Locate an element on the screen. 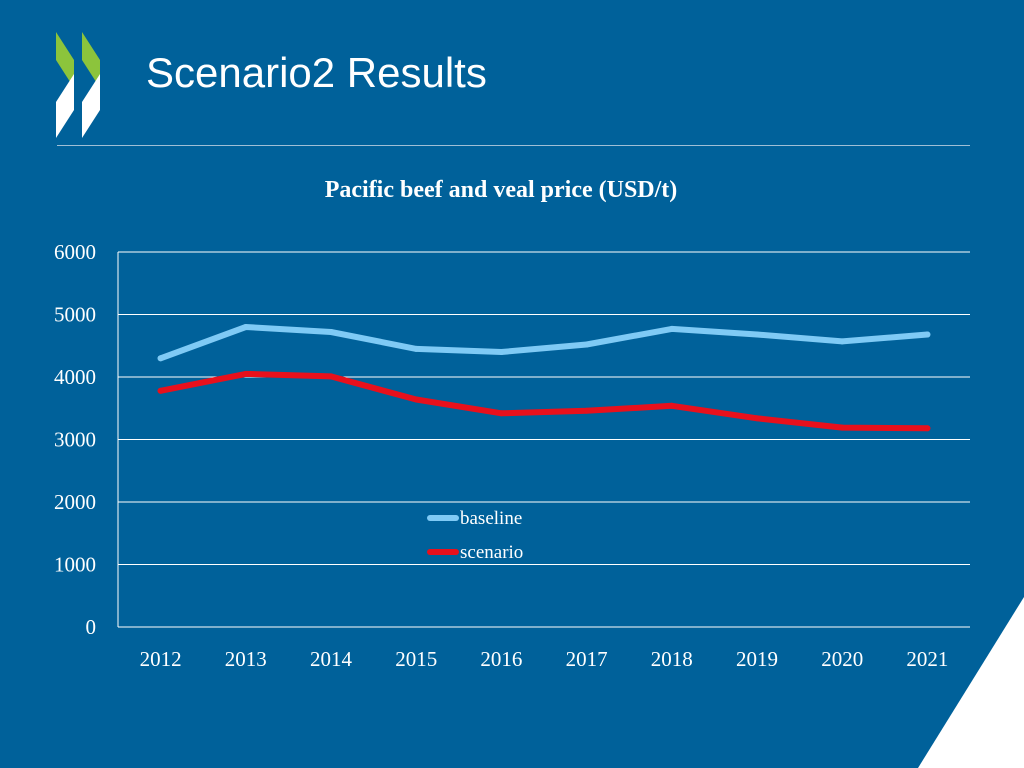  series-line-baseline is located at coordinates (544, 343).